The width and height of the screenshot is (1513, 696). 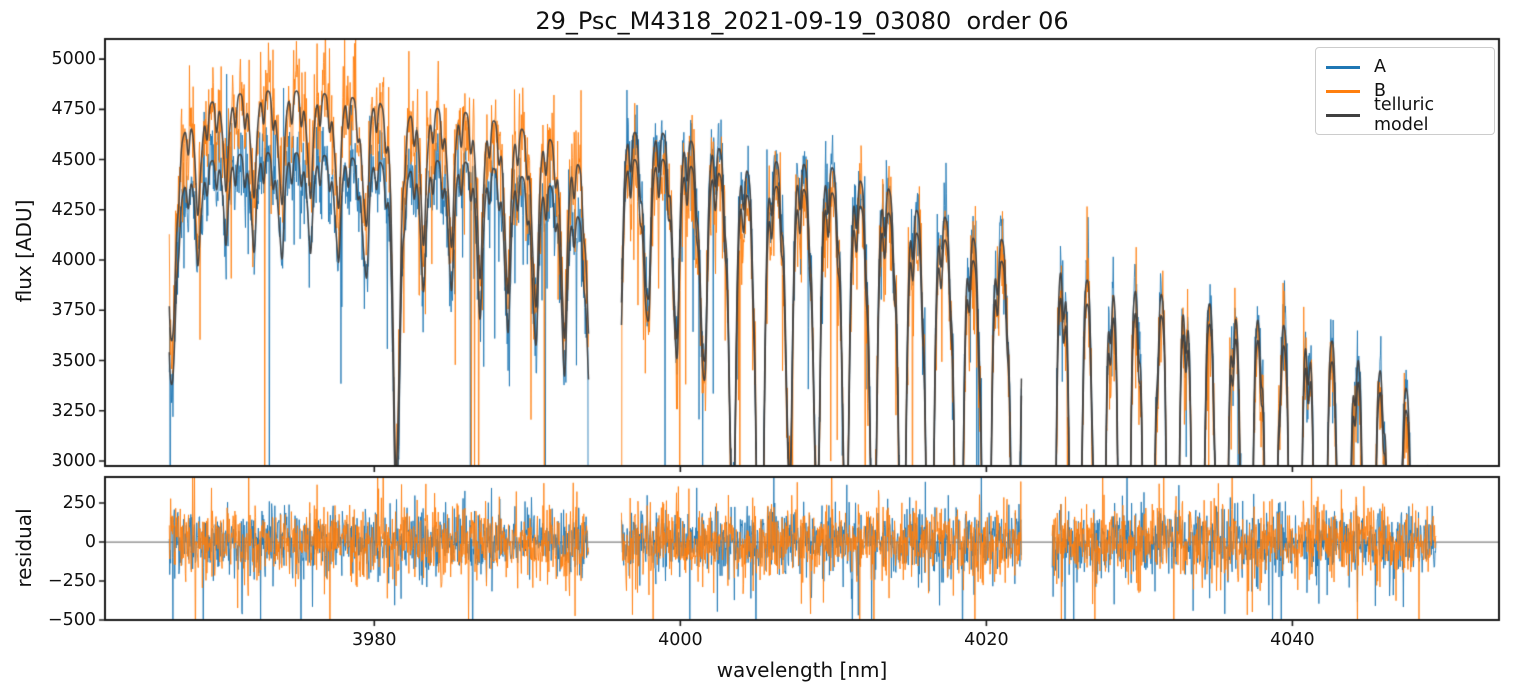 What do you see at coordinates (374, 640) in the screenshot?
I see `x-tick-label: 3980` at bounding box center [374, 640].